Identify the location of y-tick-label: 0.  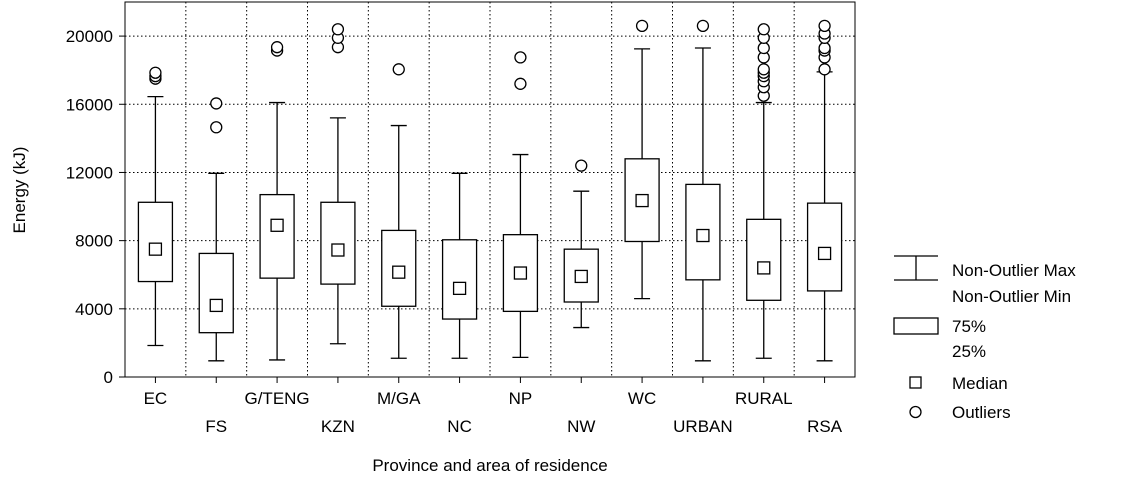
(108, 377).